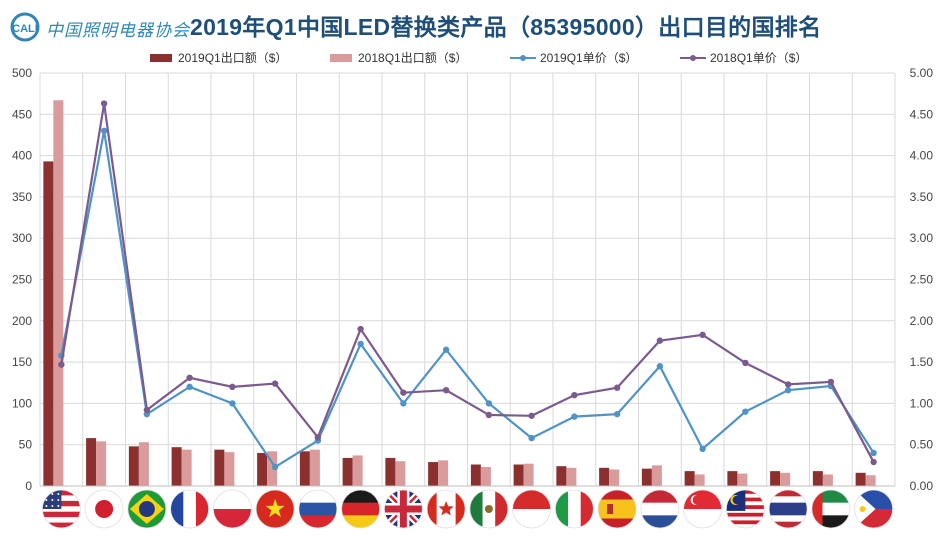 This screenshot has width=940, height=536. Describe the element at coordinates (118, 31) in the screenshot. I see `logo-text: 中国照明电器协会` at that location.